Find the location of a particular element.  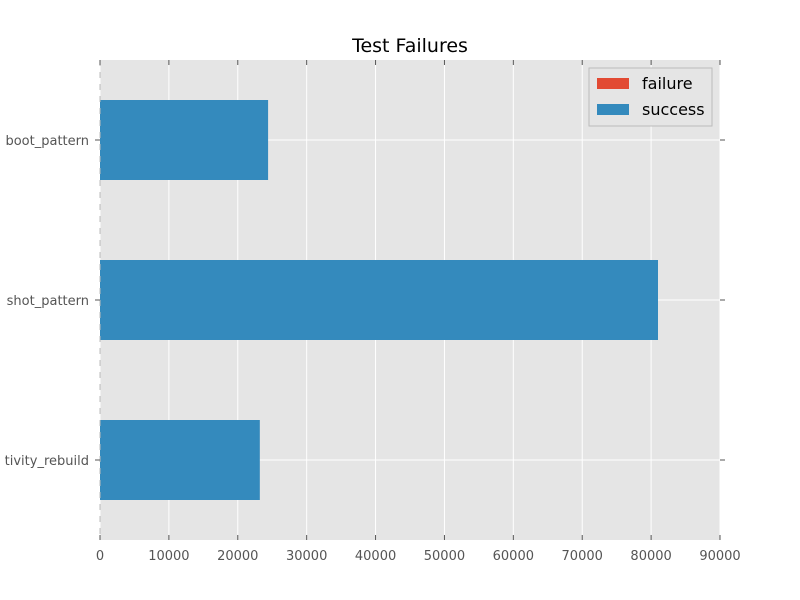

legend-box is located at coordinates (650, 97).